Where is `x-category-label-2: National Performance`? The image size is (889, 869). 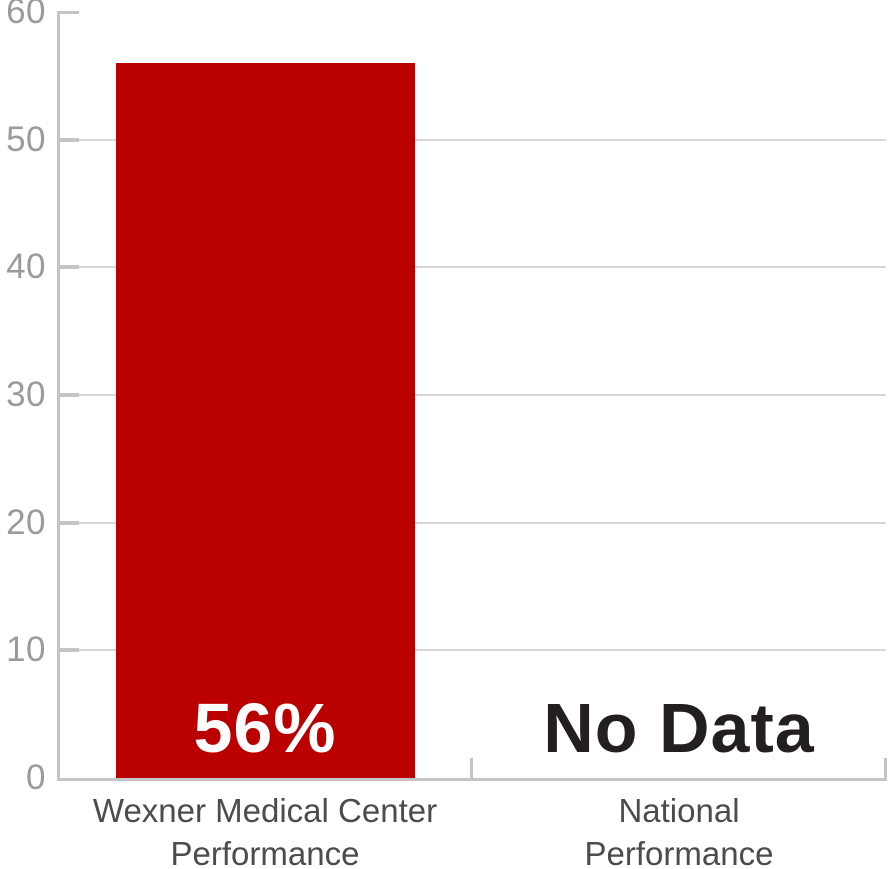 x-category-label-2: National Performance is located at coordinates (674, 829).